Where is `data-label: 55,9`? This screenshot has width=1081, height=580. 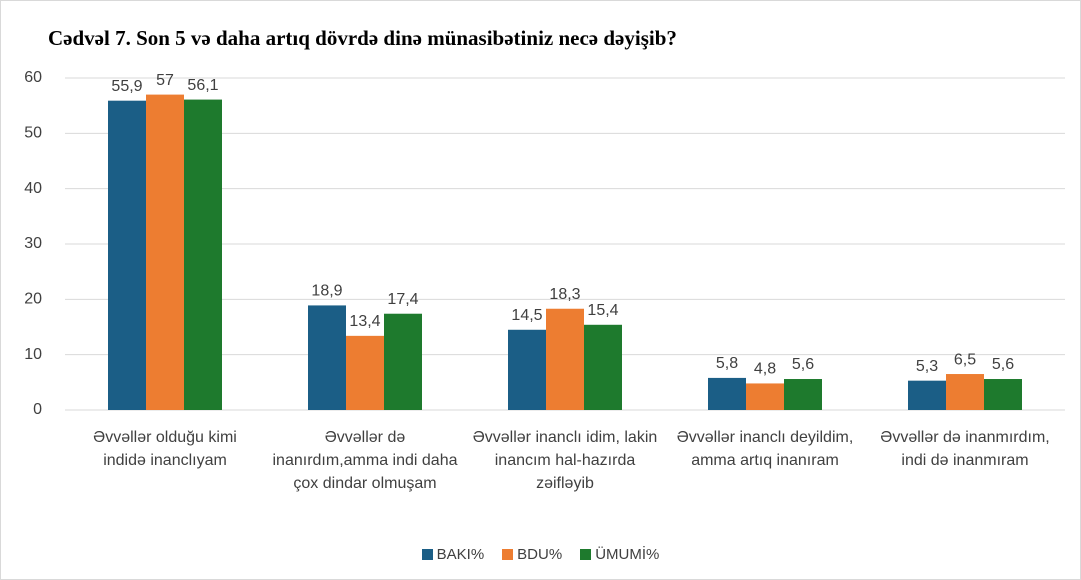
data-label: 55,9 is located at coordinates (126, 86).